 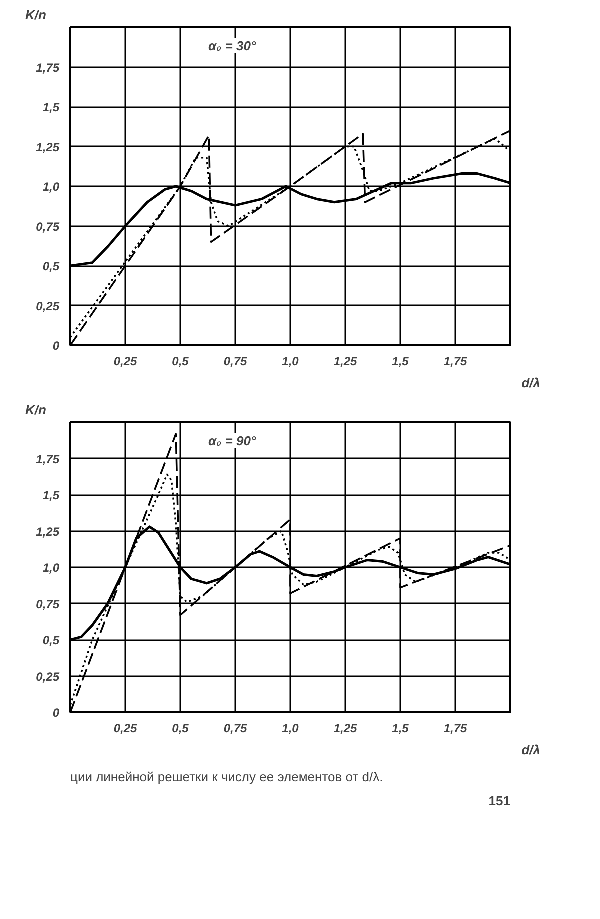 I want to click on annotation: α₀ = 30°, so click(x=232, y=46).